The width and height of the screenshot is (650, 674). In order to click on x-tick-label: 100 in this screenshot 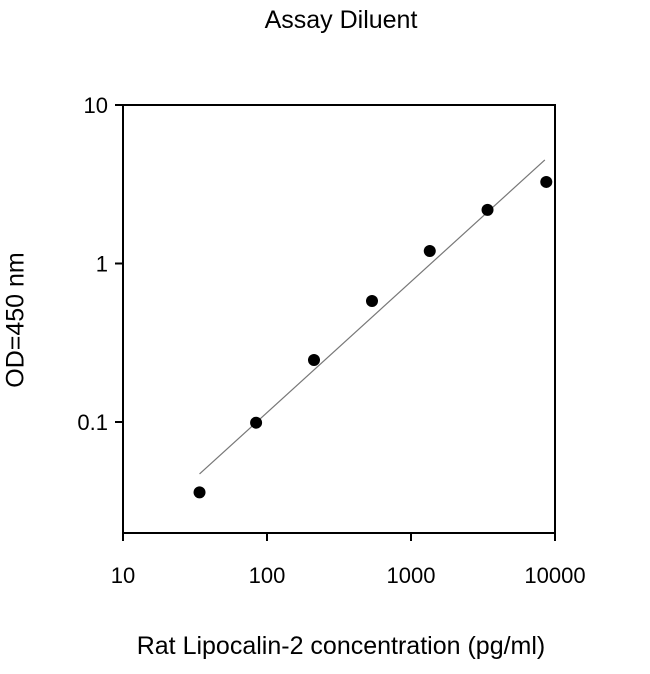, I will do `click(267, 575)`.